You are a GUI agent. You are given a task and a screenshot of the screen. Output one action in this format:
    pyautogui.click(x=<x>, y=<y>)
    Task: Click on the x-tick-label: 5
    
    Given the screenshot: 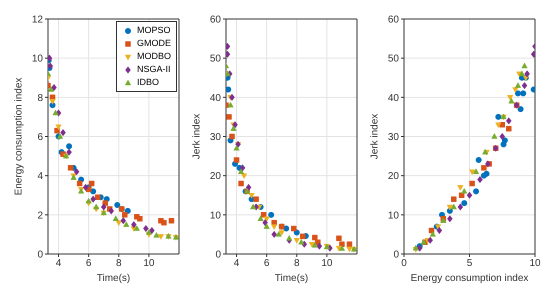 What is the action you would take?
    pyautogui.click(x=469, y=264)
    